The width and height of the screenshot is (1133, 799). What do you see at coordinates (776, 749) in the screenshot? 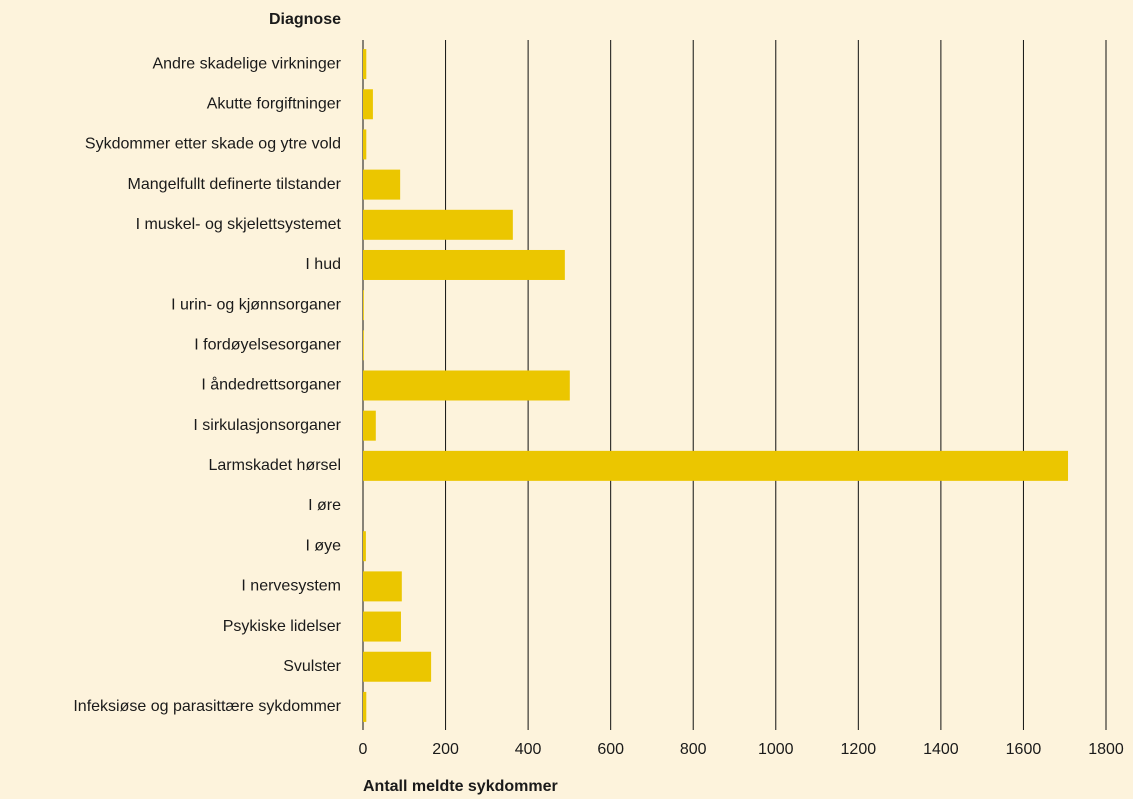
I see `x-tick-label: 1000` at bounding box center [776, 749].